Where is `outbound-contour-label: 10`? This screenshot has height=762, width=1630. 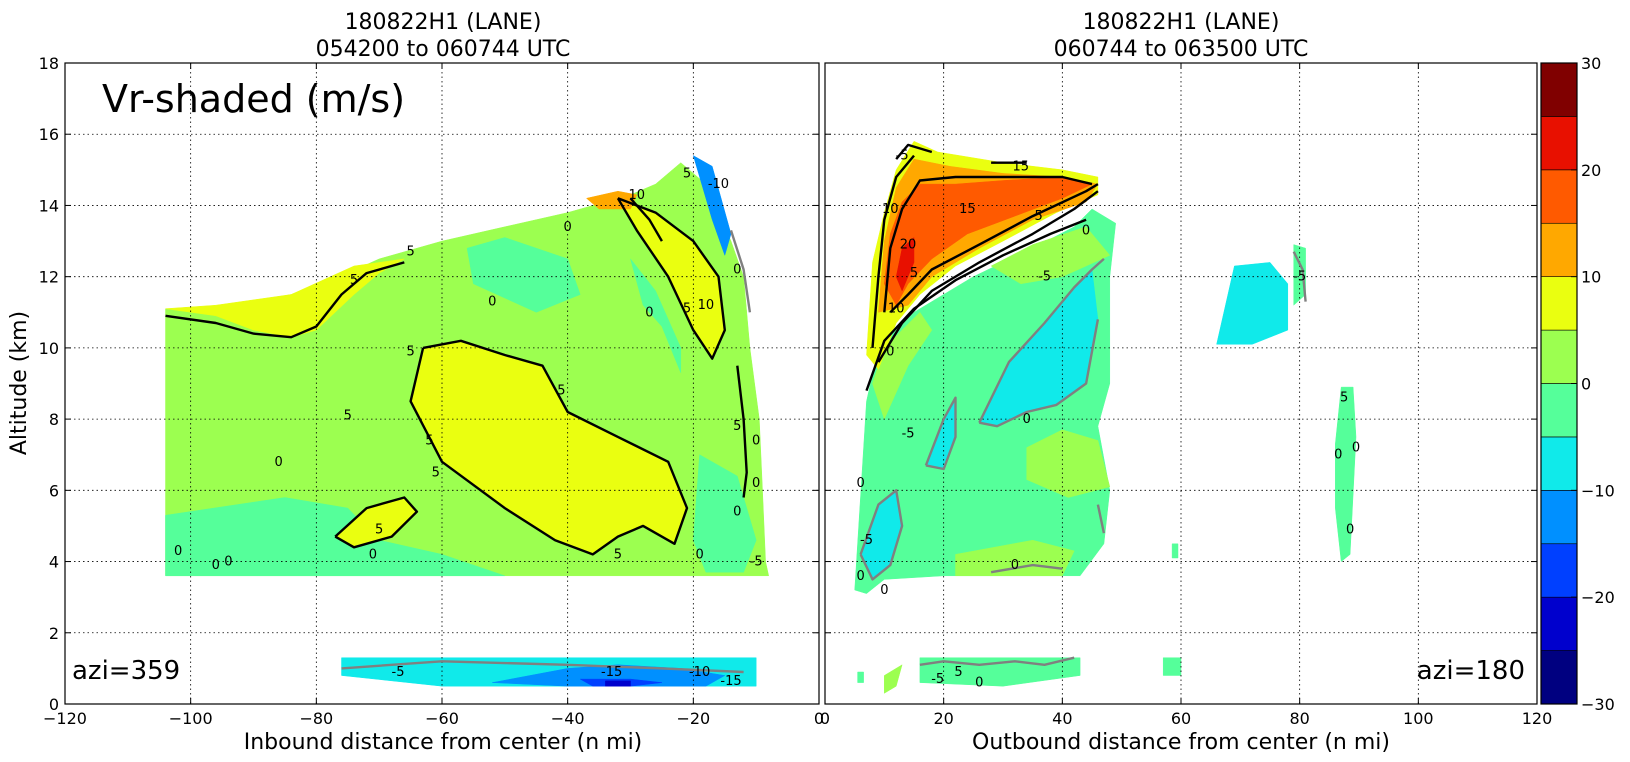 outbound-contour-label: 10 is located at coordinates (896, 309).